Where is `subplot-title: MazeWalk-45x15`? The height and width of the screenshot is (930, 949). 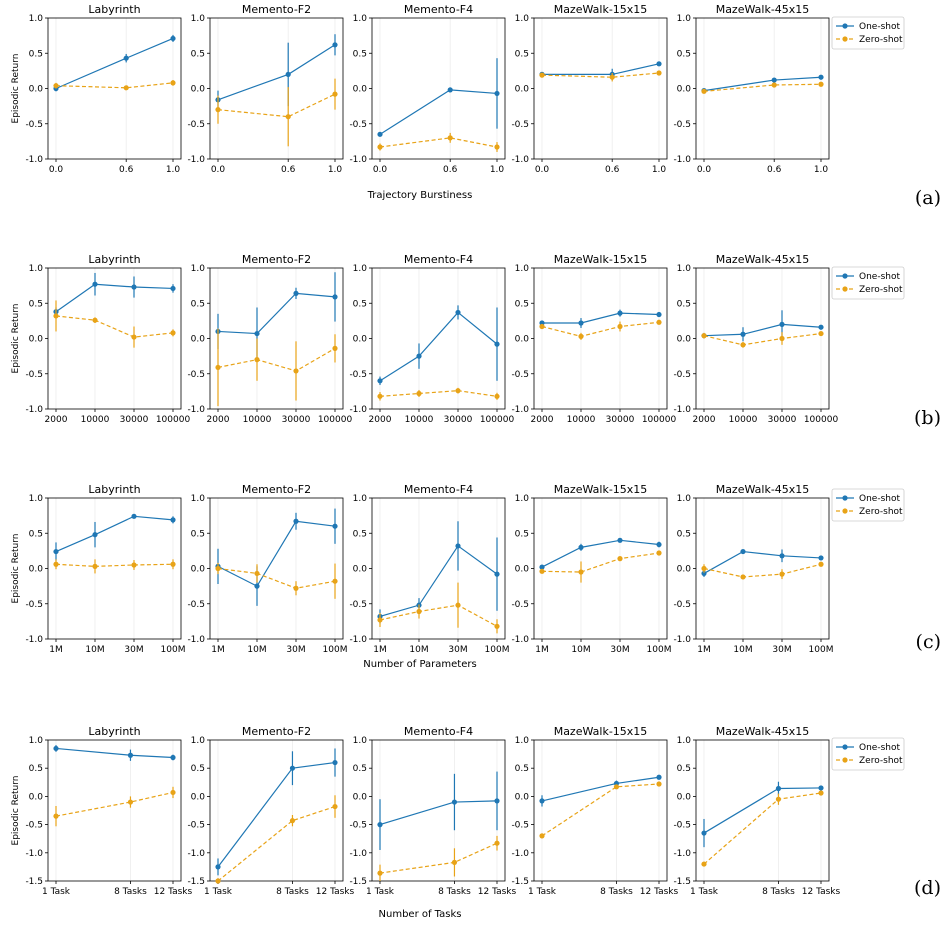
subplot-title: MazeWalk-45x15 is located at coordinates (763, 259).